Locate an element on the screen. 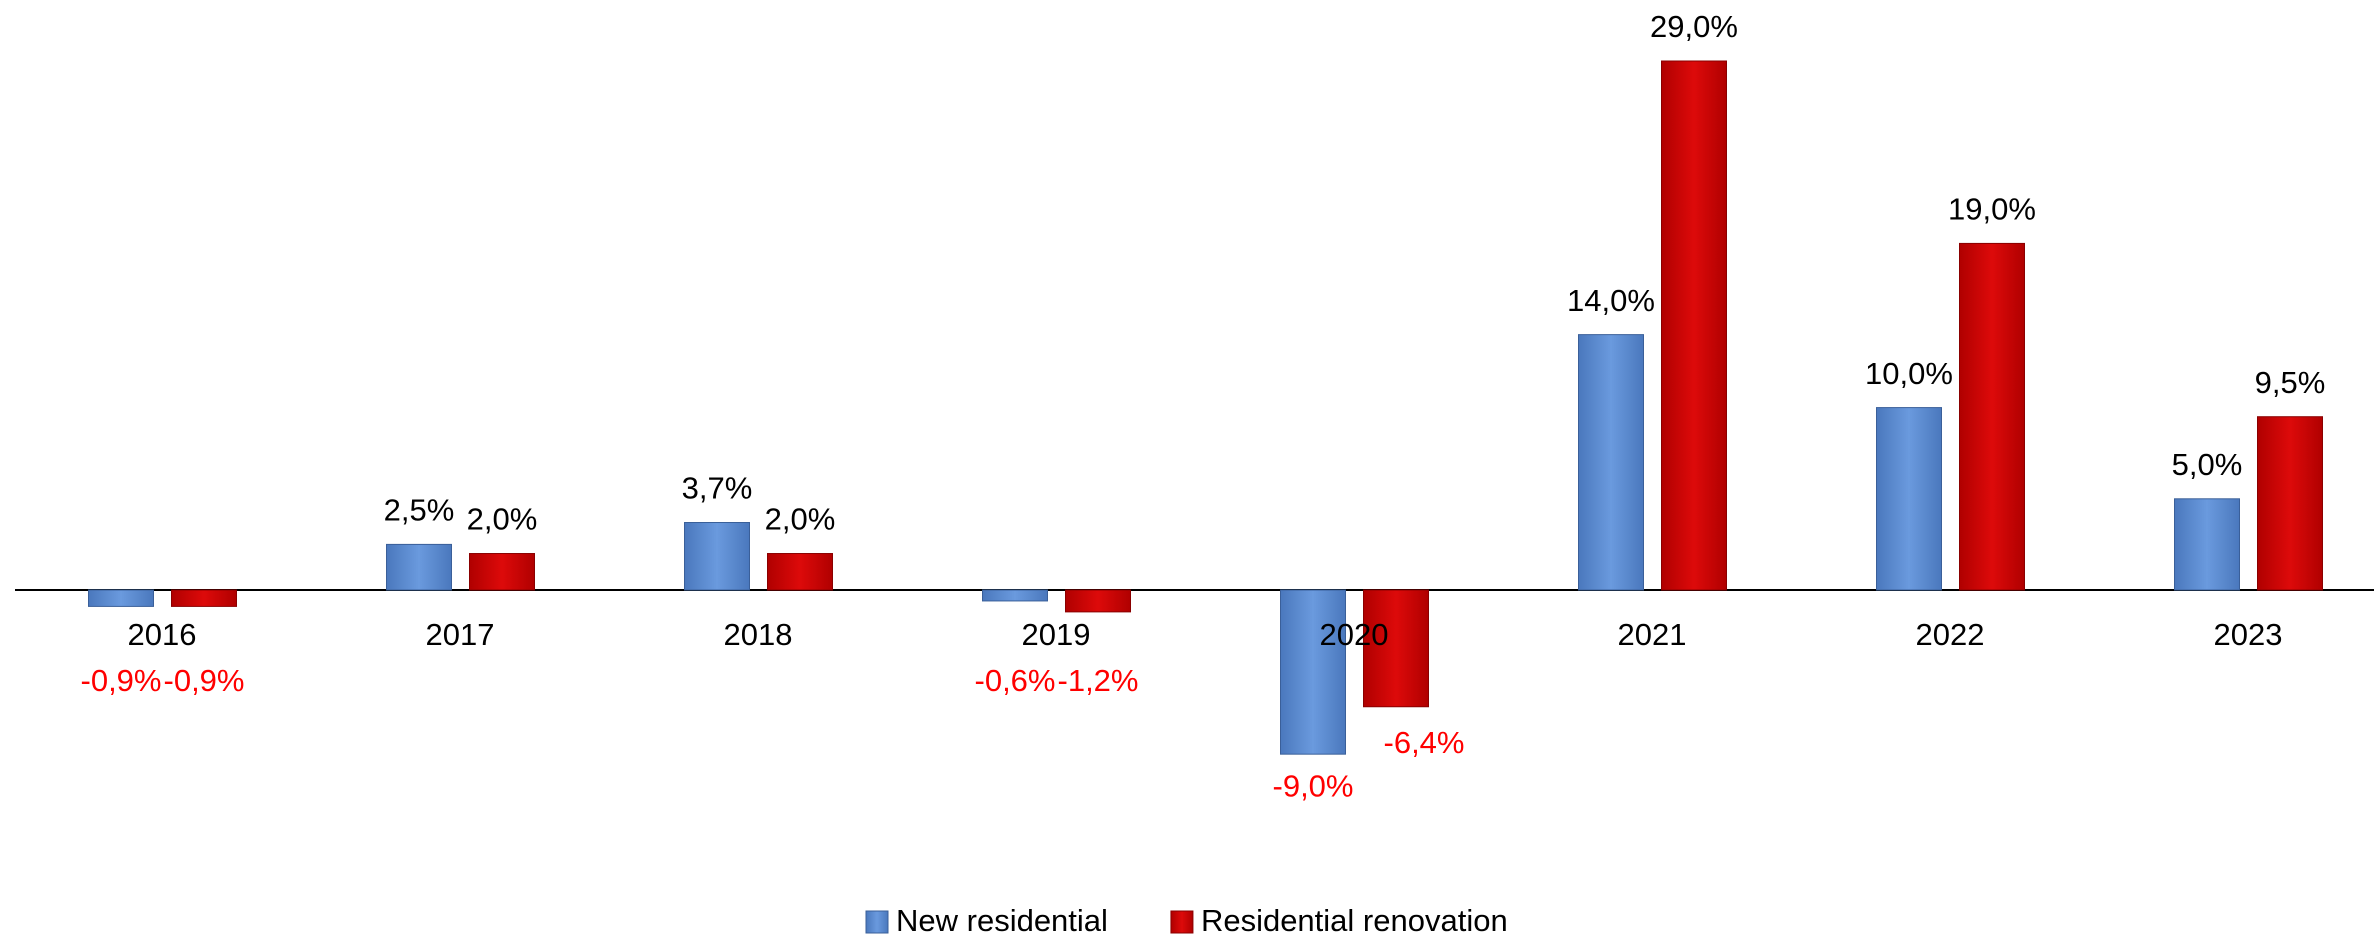 Image resolution: width=2374 pixels, height=938 pixels. x-tick-label: 2019 is located at coordinates (1056, 634).